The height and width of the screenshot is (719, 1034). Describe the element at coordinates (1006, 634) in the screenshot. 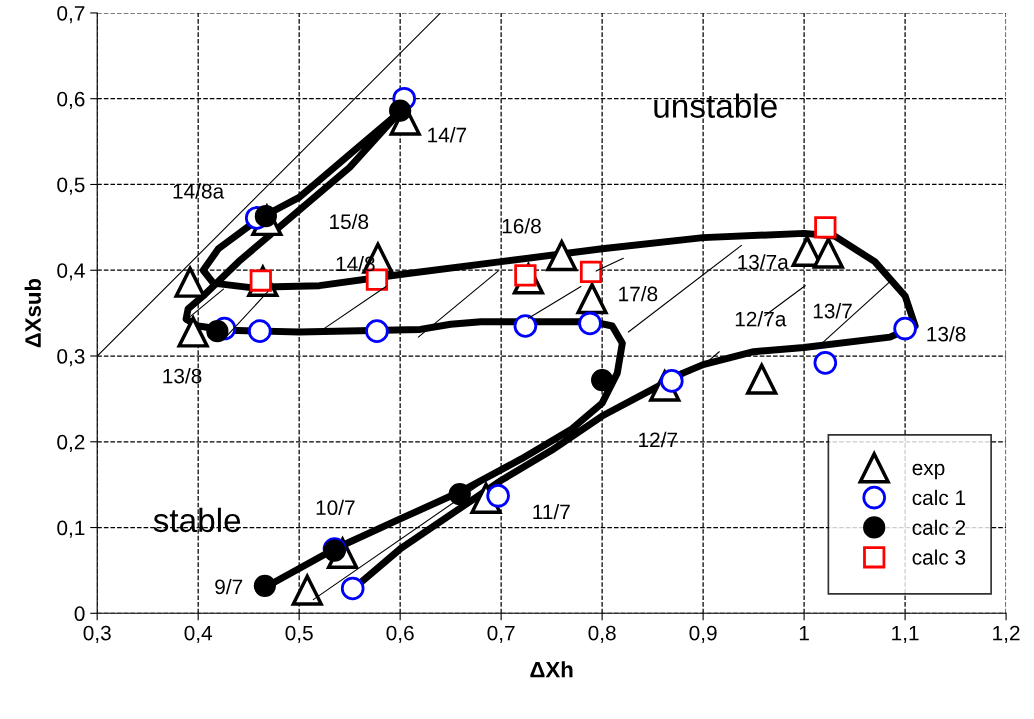

I see `x-tick-label: 1,2` at that location.